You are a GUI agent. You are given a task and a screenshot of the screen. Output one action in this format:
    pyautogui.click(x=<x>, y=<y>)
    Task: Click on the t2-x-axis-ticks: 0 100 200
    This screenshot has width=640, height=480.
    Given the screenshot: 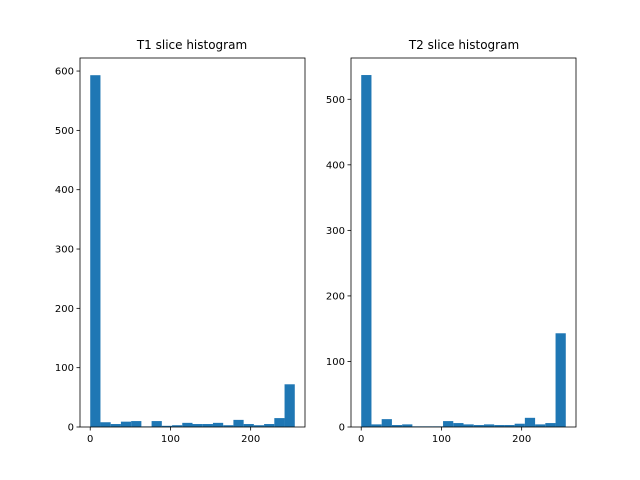 What is the action you would take?
    pyautogui.click(x=444, y=436)
    